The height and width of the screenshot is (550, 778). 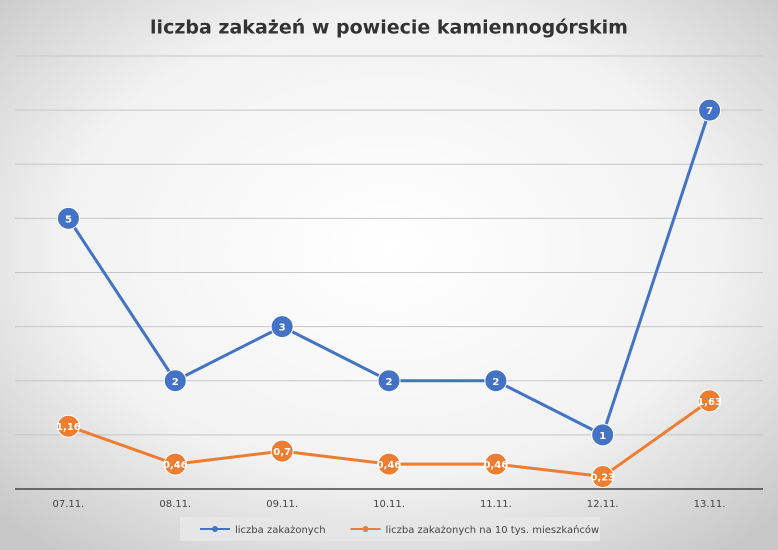 I want to click on data-label: 1,16, so click(x=68, y=427).